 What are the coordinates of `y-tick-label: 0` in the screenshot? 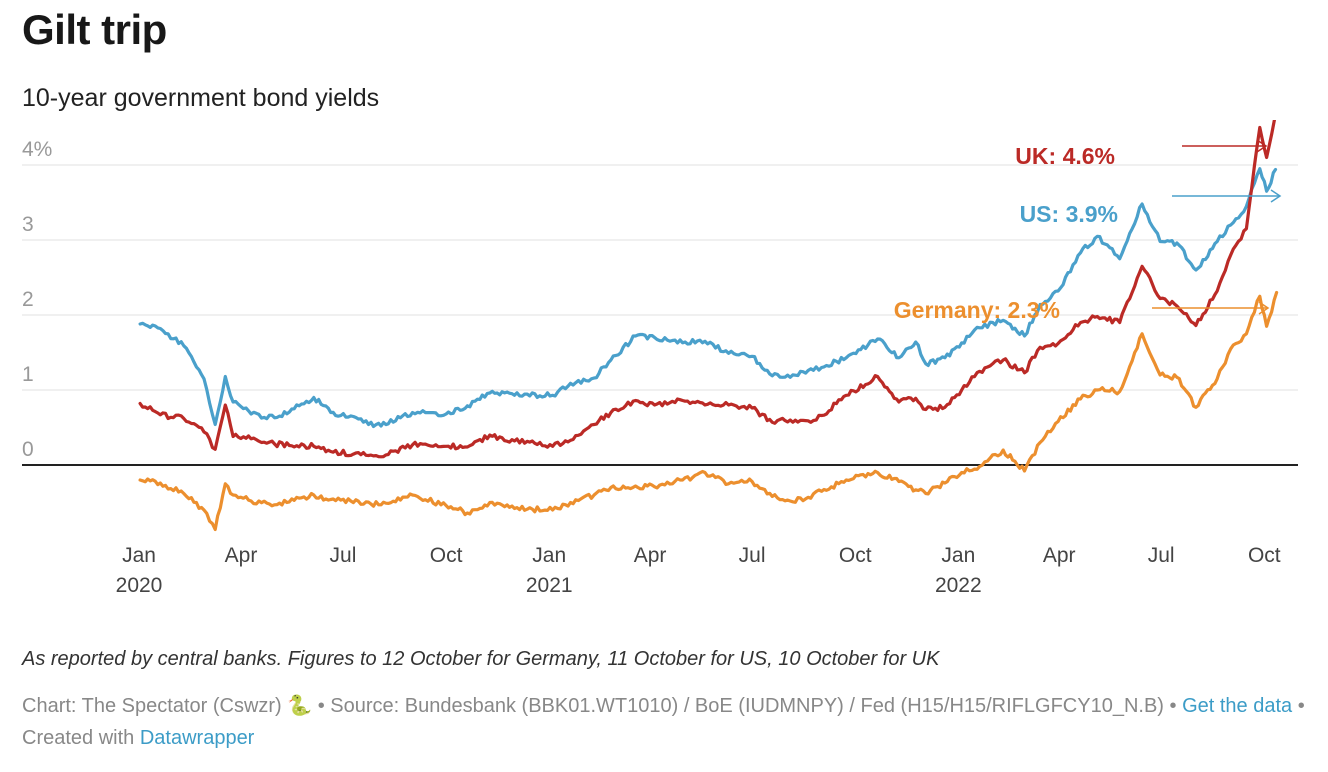 It's located at (28, 449).